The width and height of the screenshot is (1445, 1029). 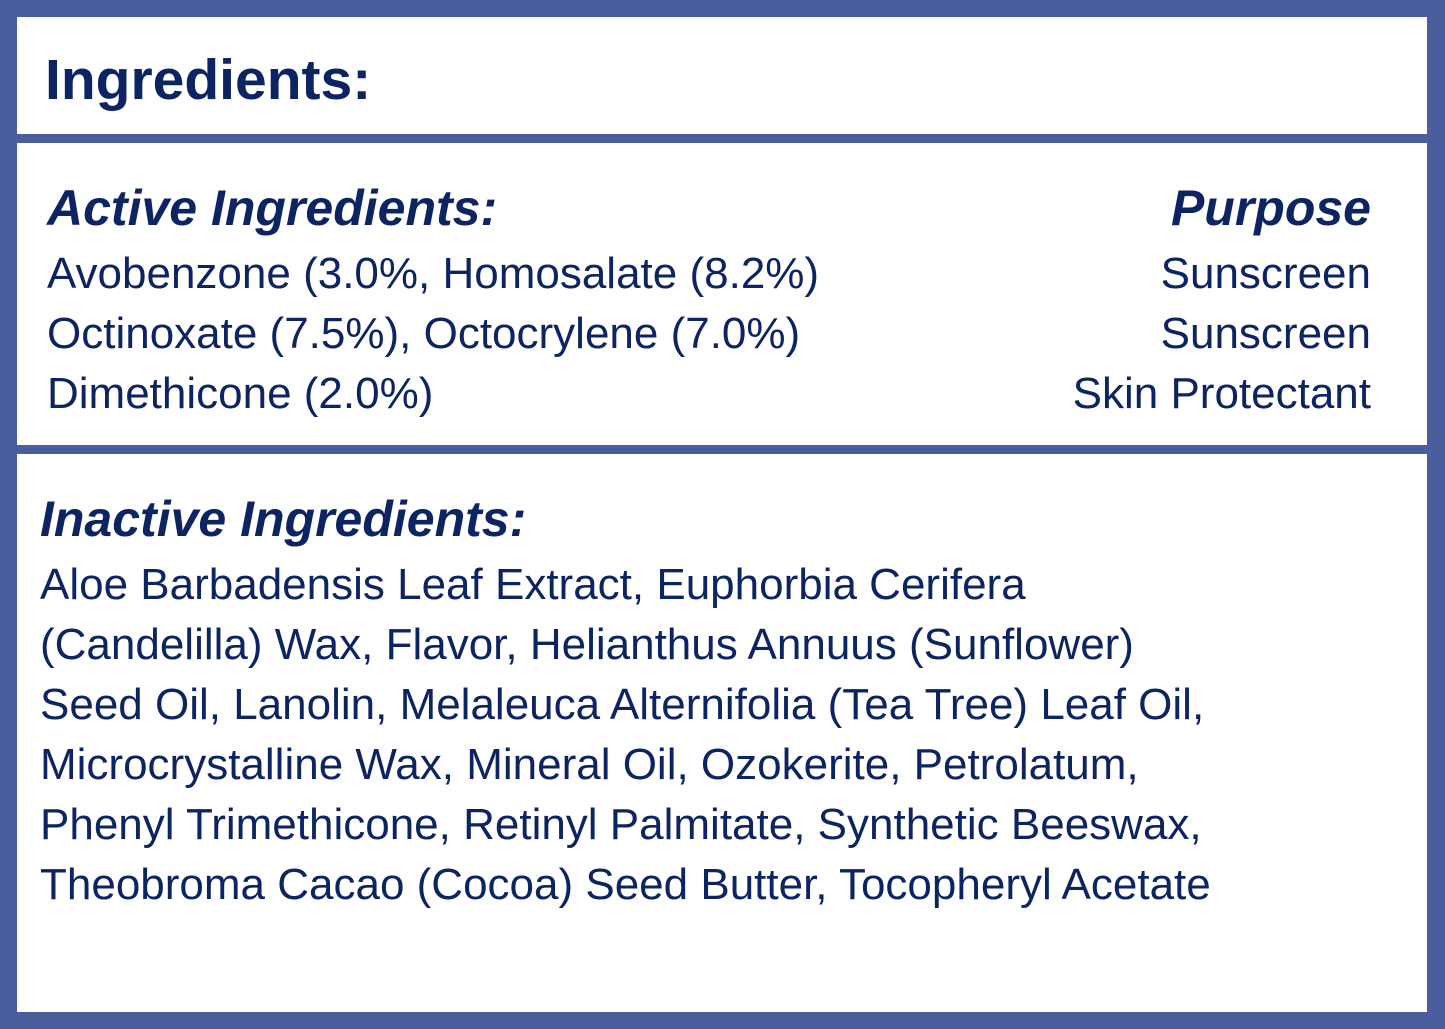 I want to click on active-row-ingredients: Octinoxate (7.5%), Octocrylene (7.0%), so click(x=424, y=333).